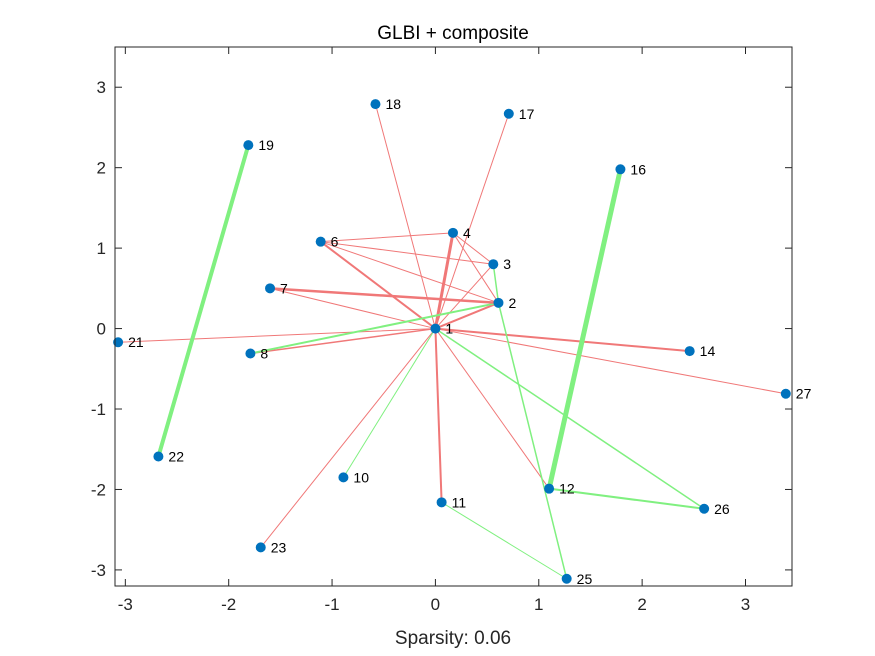 The image size is (875, 656). I want to click on x-tick-label-2: 2, so click(641, 604).